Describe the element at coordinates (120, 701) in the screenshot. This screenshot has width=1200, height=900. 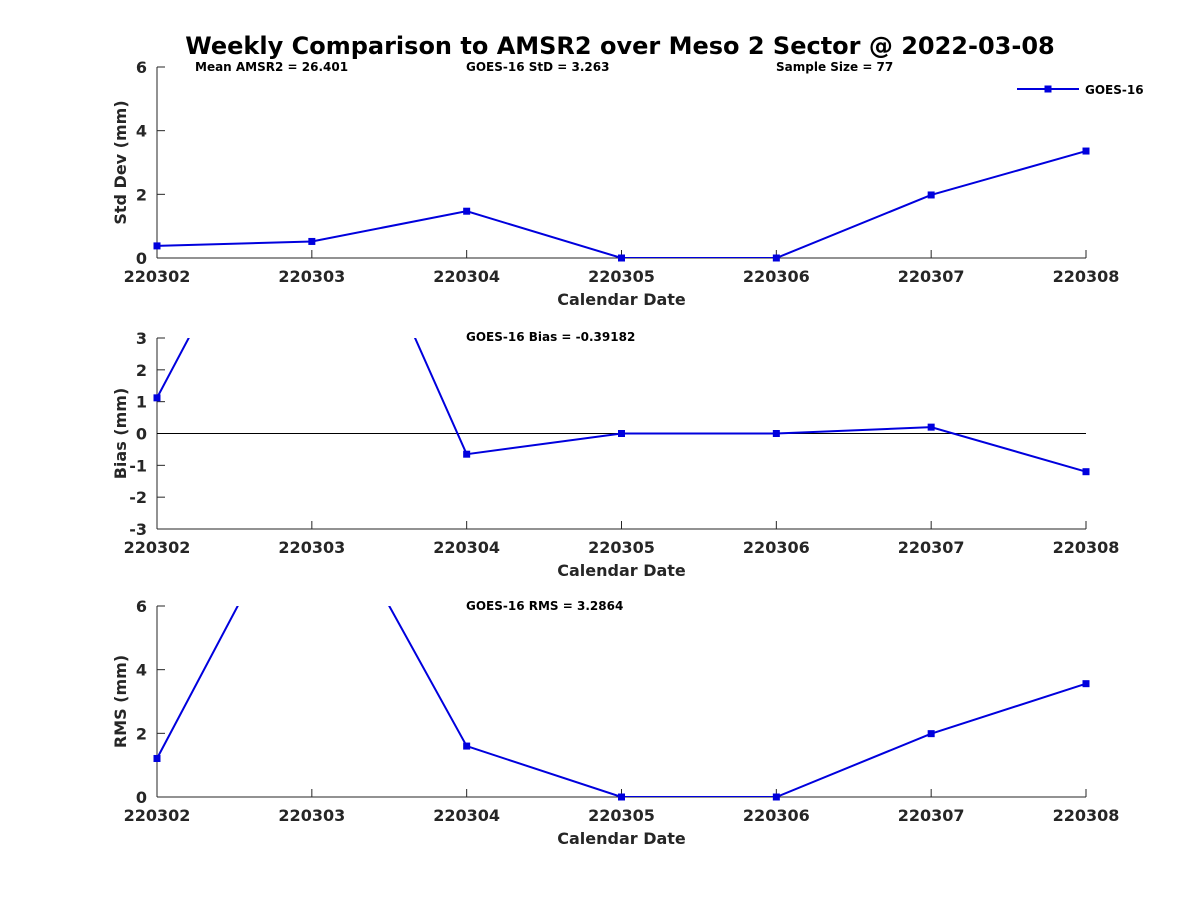
I see `y-axis-label: RMS (mm)` at that location.